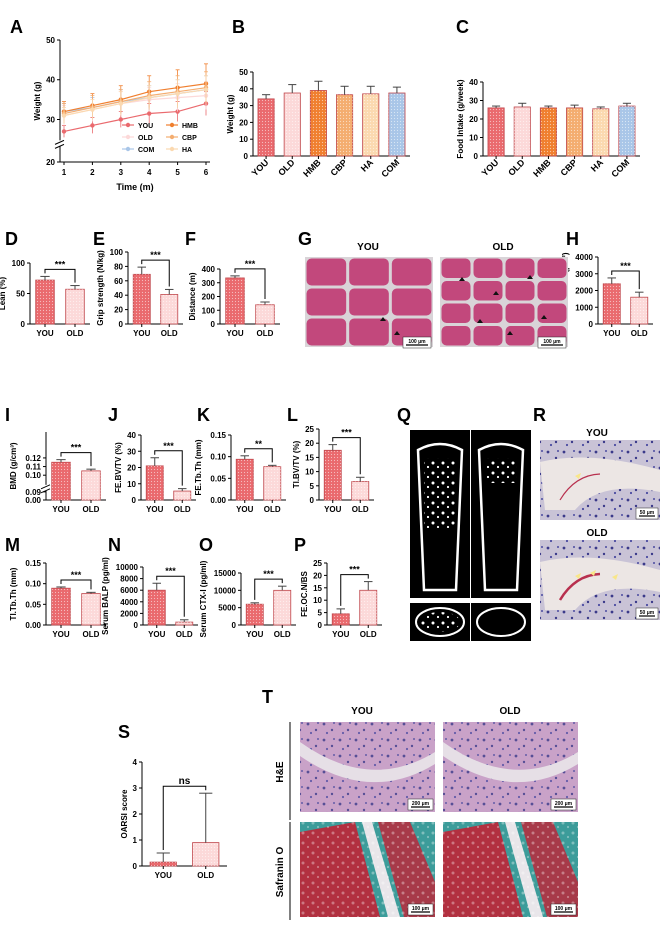  What do you see at coordinates (280, 872) in the screenshot?
I see `row-label: Safranin O` at bounding box center [280, 872].